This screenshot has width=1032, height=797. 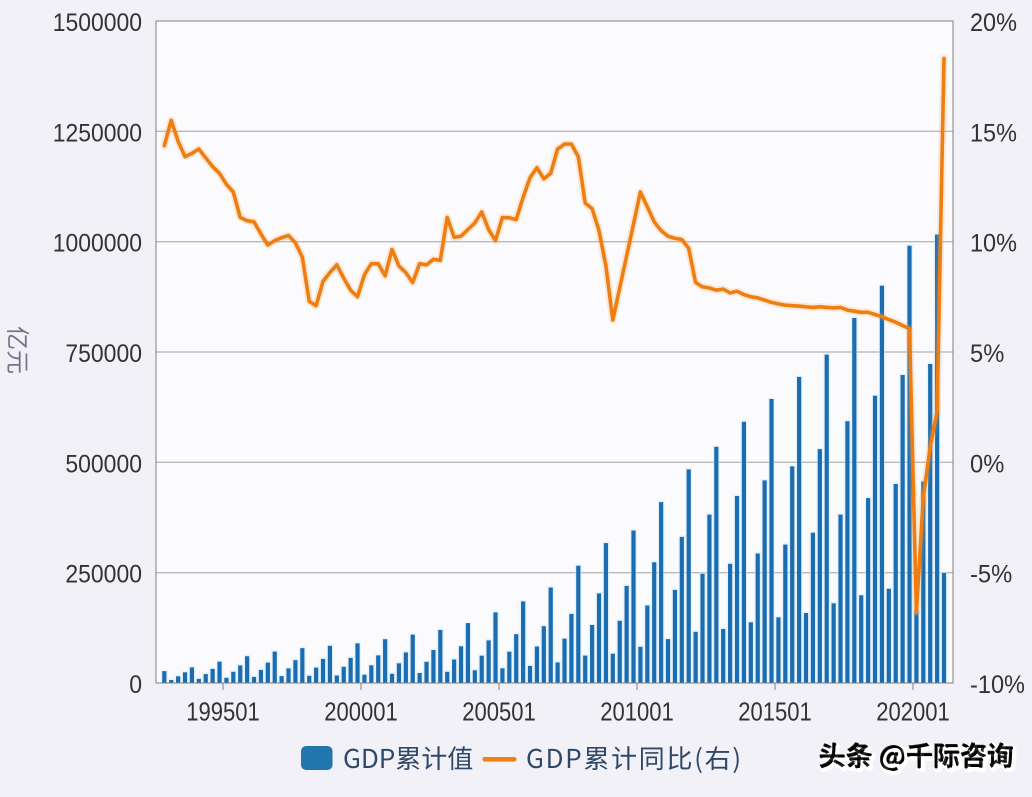 I want to click on svg-text: 1500000, so click(x=97, y=23).